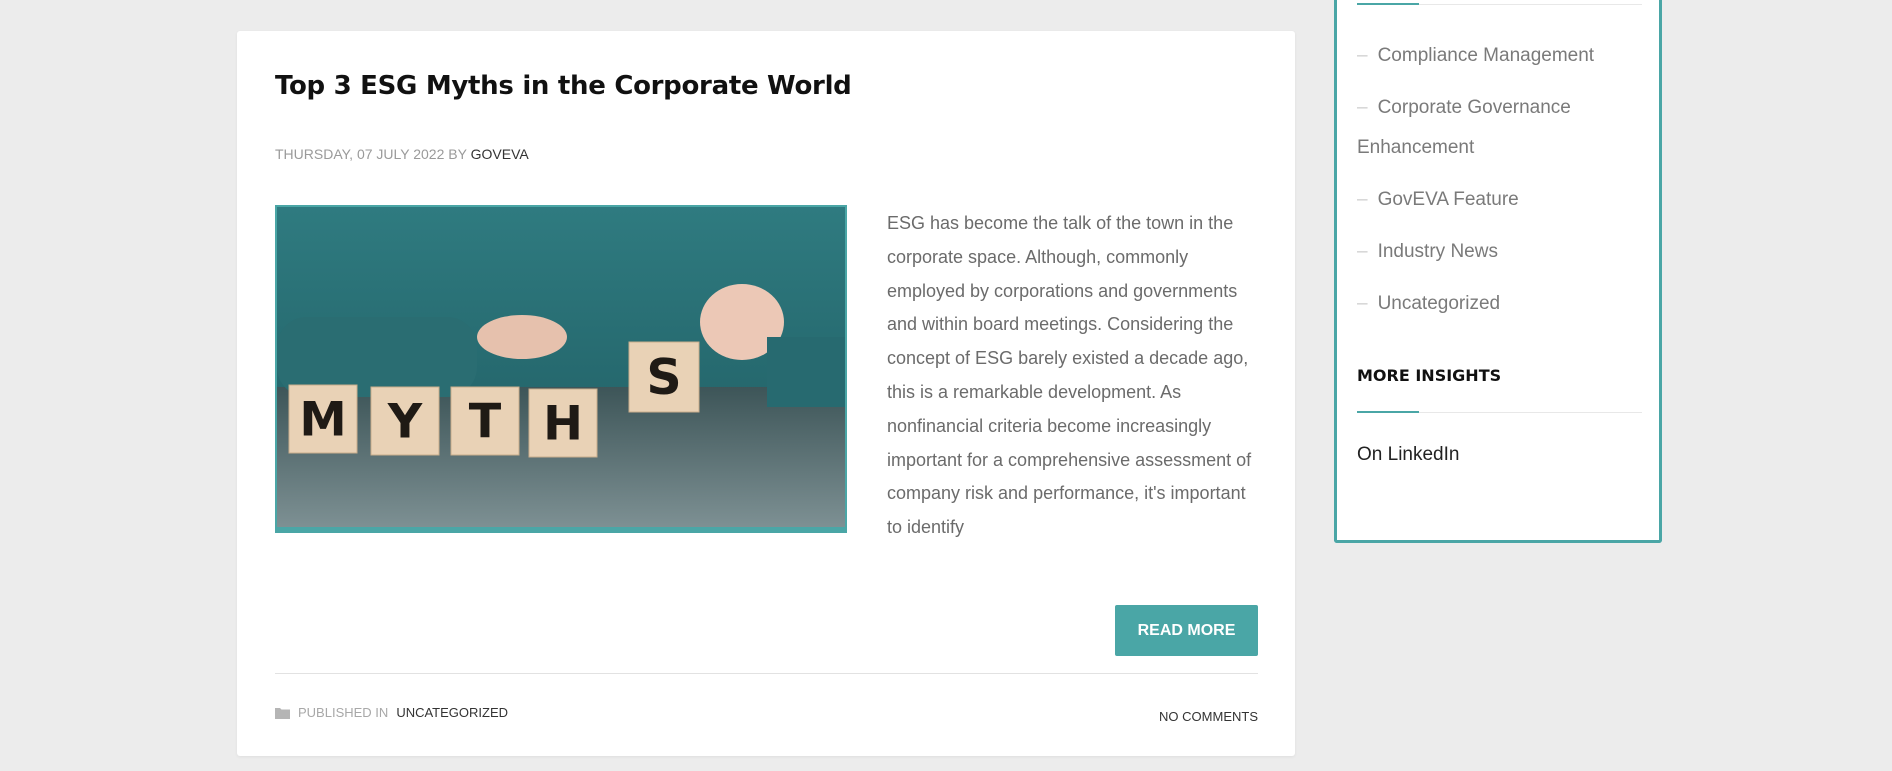 The width and height of the screenshot is (1892, 771). I want to click on sidebar-category-item: – Industry News, so click(1502, 252).